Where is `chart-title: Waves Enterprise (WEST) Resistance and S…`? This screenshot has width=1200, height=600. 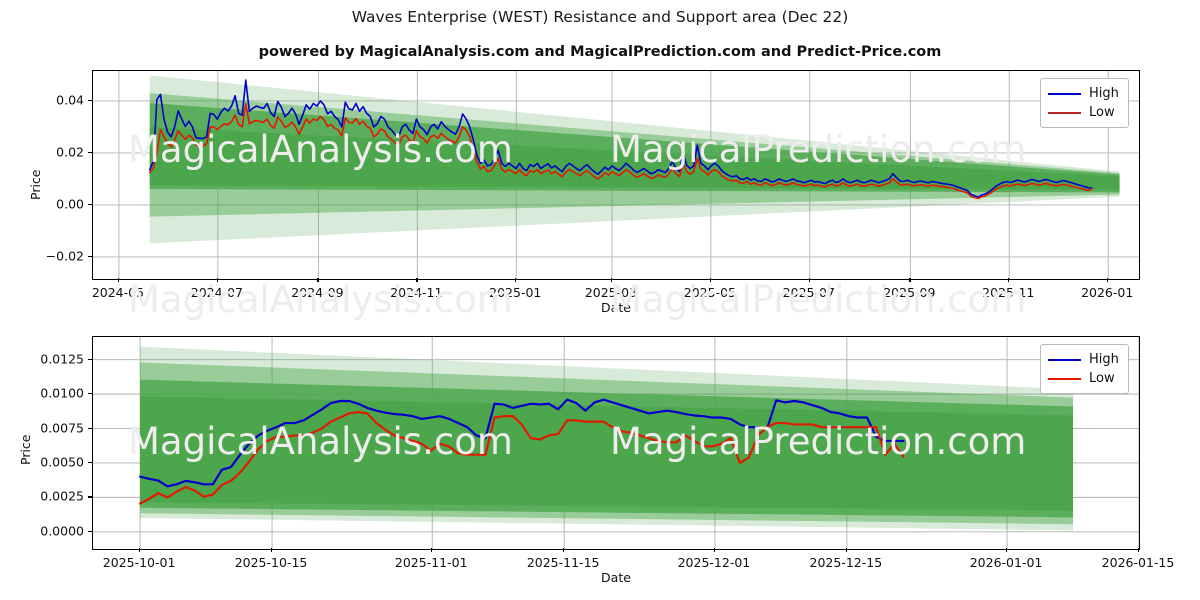
chart-title: Waves Enterprise (WEST) Resistance and S… is located at coordinates (600, 17).